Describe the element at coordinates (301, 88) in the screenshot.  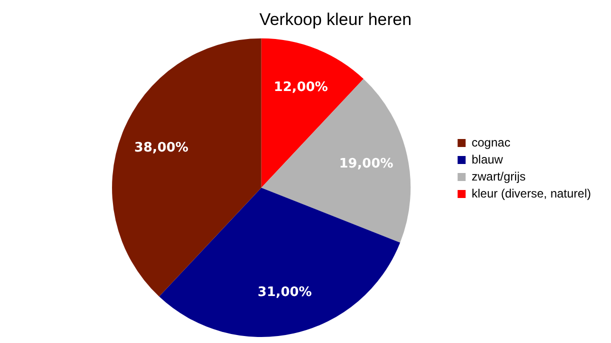
I see `data-label: 12,00%` at that location.